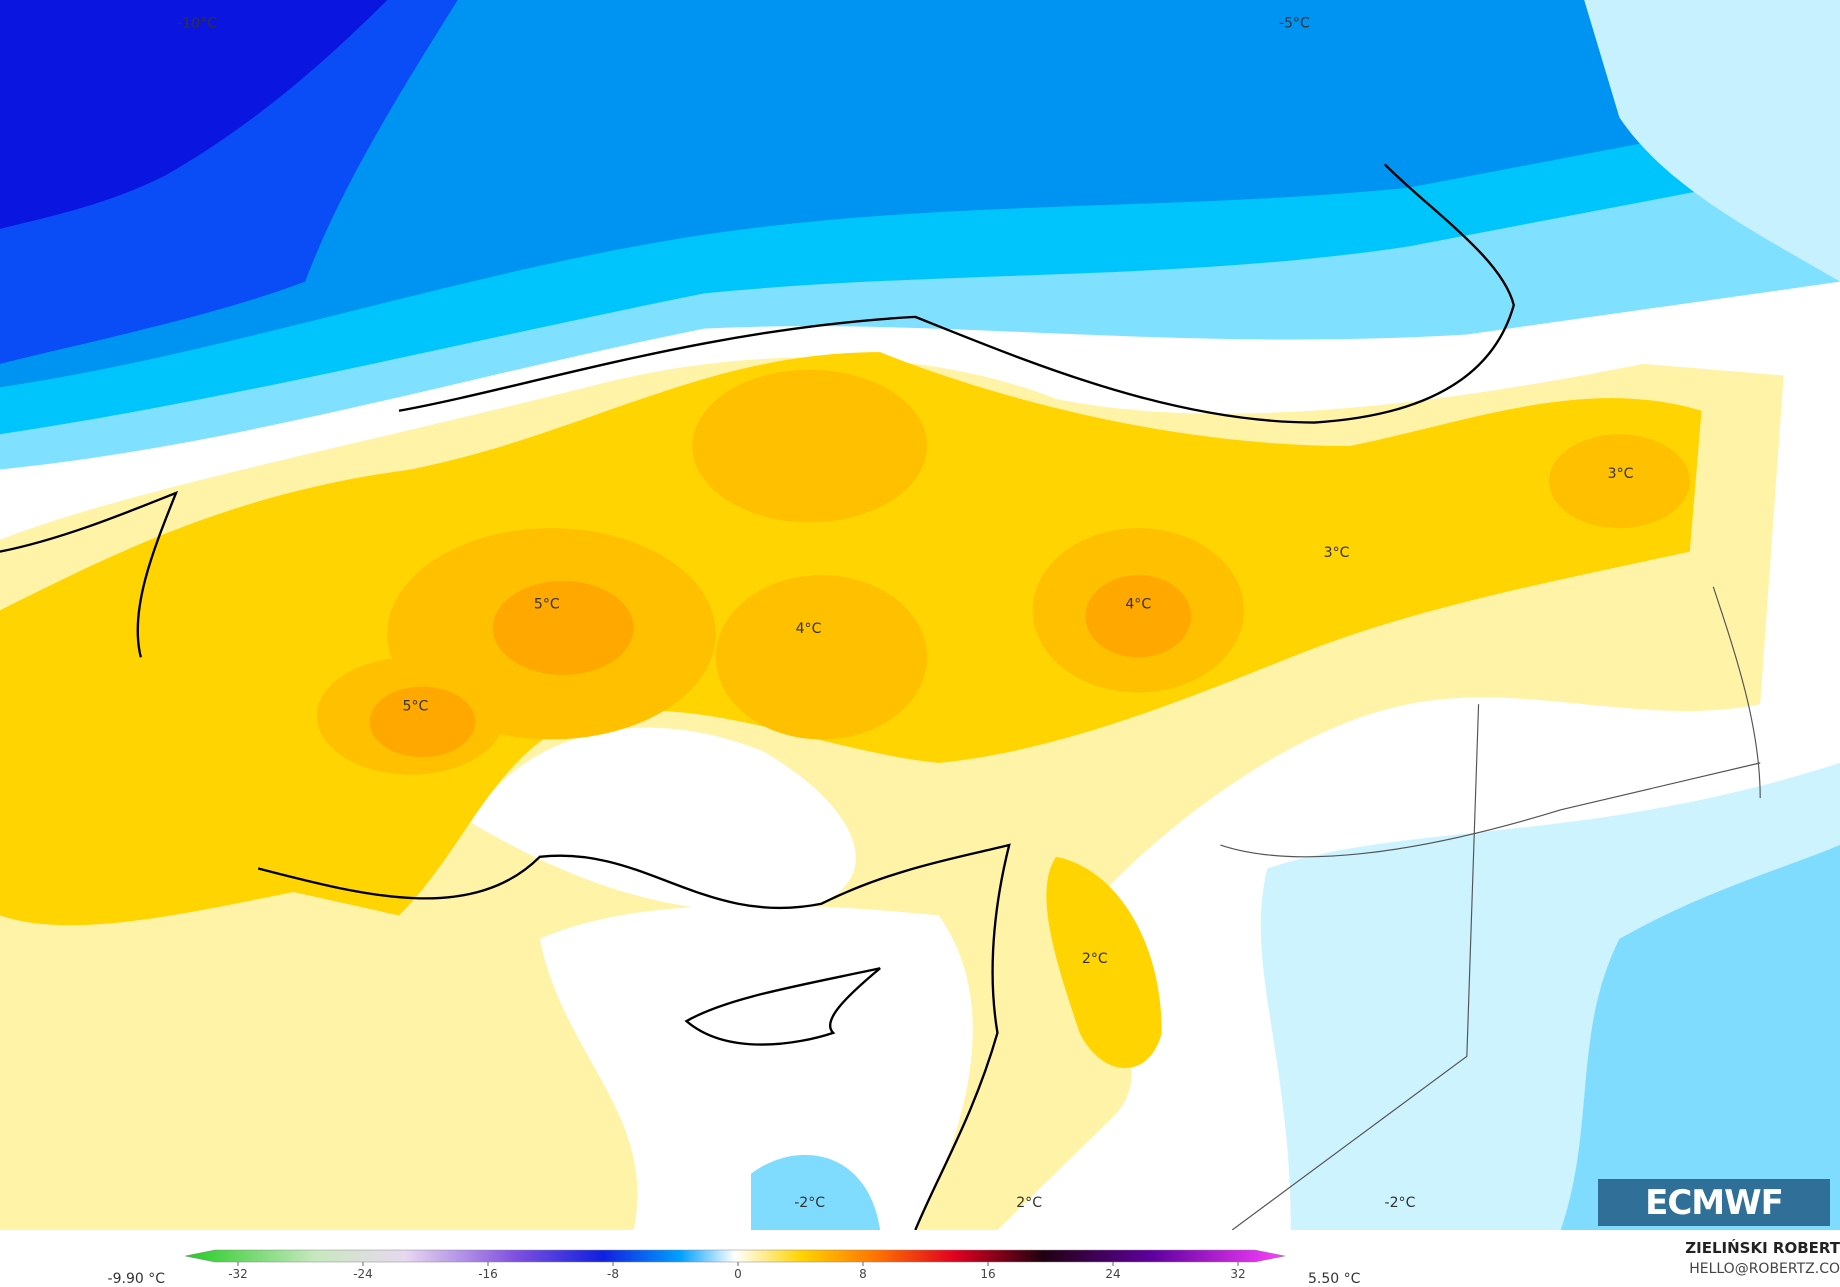 The image size is (1840, 1287). I want to click on warm-zone, so click(1104, 962).